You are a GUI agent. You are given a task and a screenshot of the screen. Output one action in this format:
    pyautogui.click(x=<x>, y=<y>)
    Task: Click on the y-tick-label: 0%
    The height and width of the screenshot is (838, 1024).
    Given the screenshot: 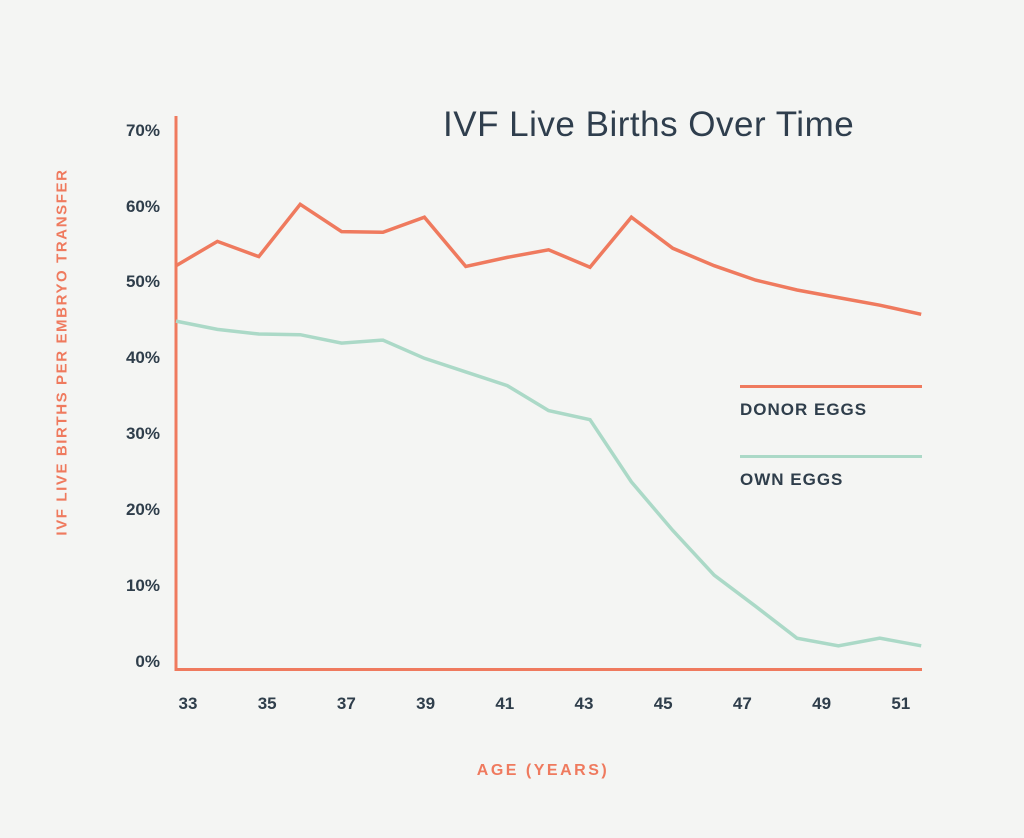 What is the action you would take?
    pyautogui.click(x=147, y=661)
    